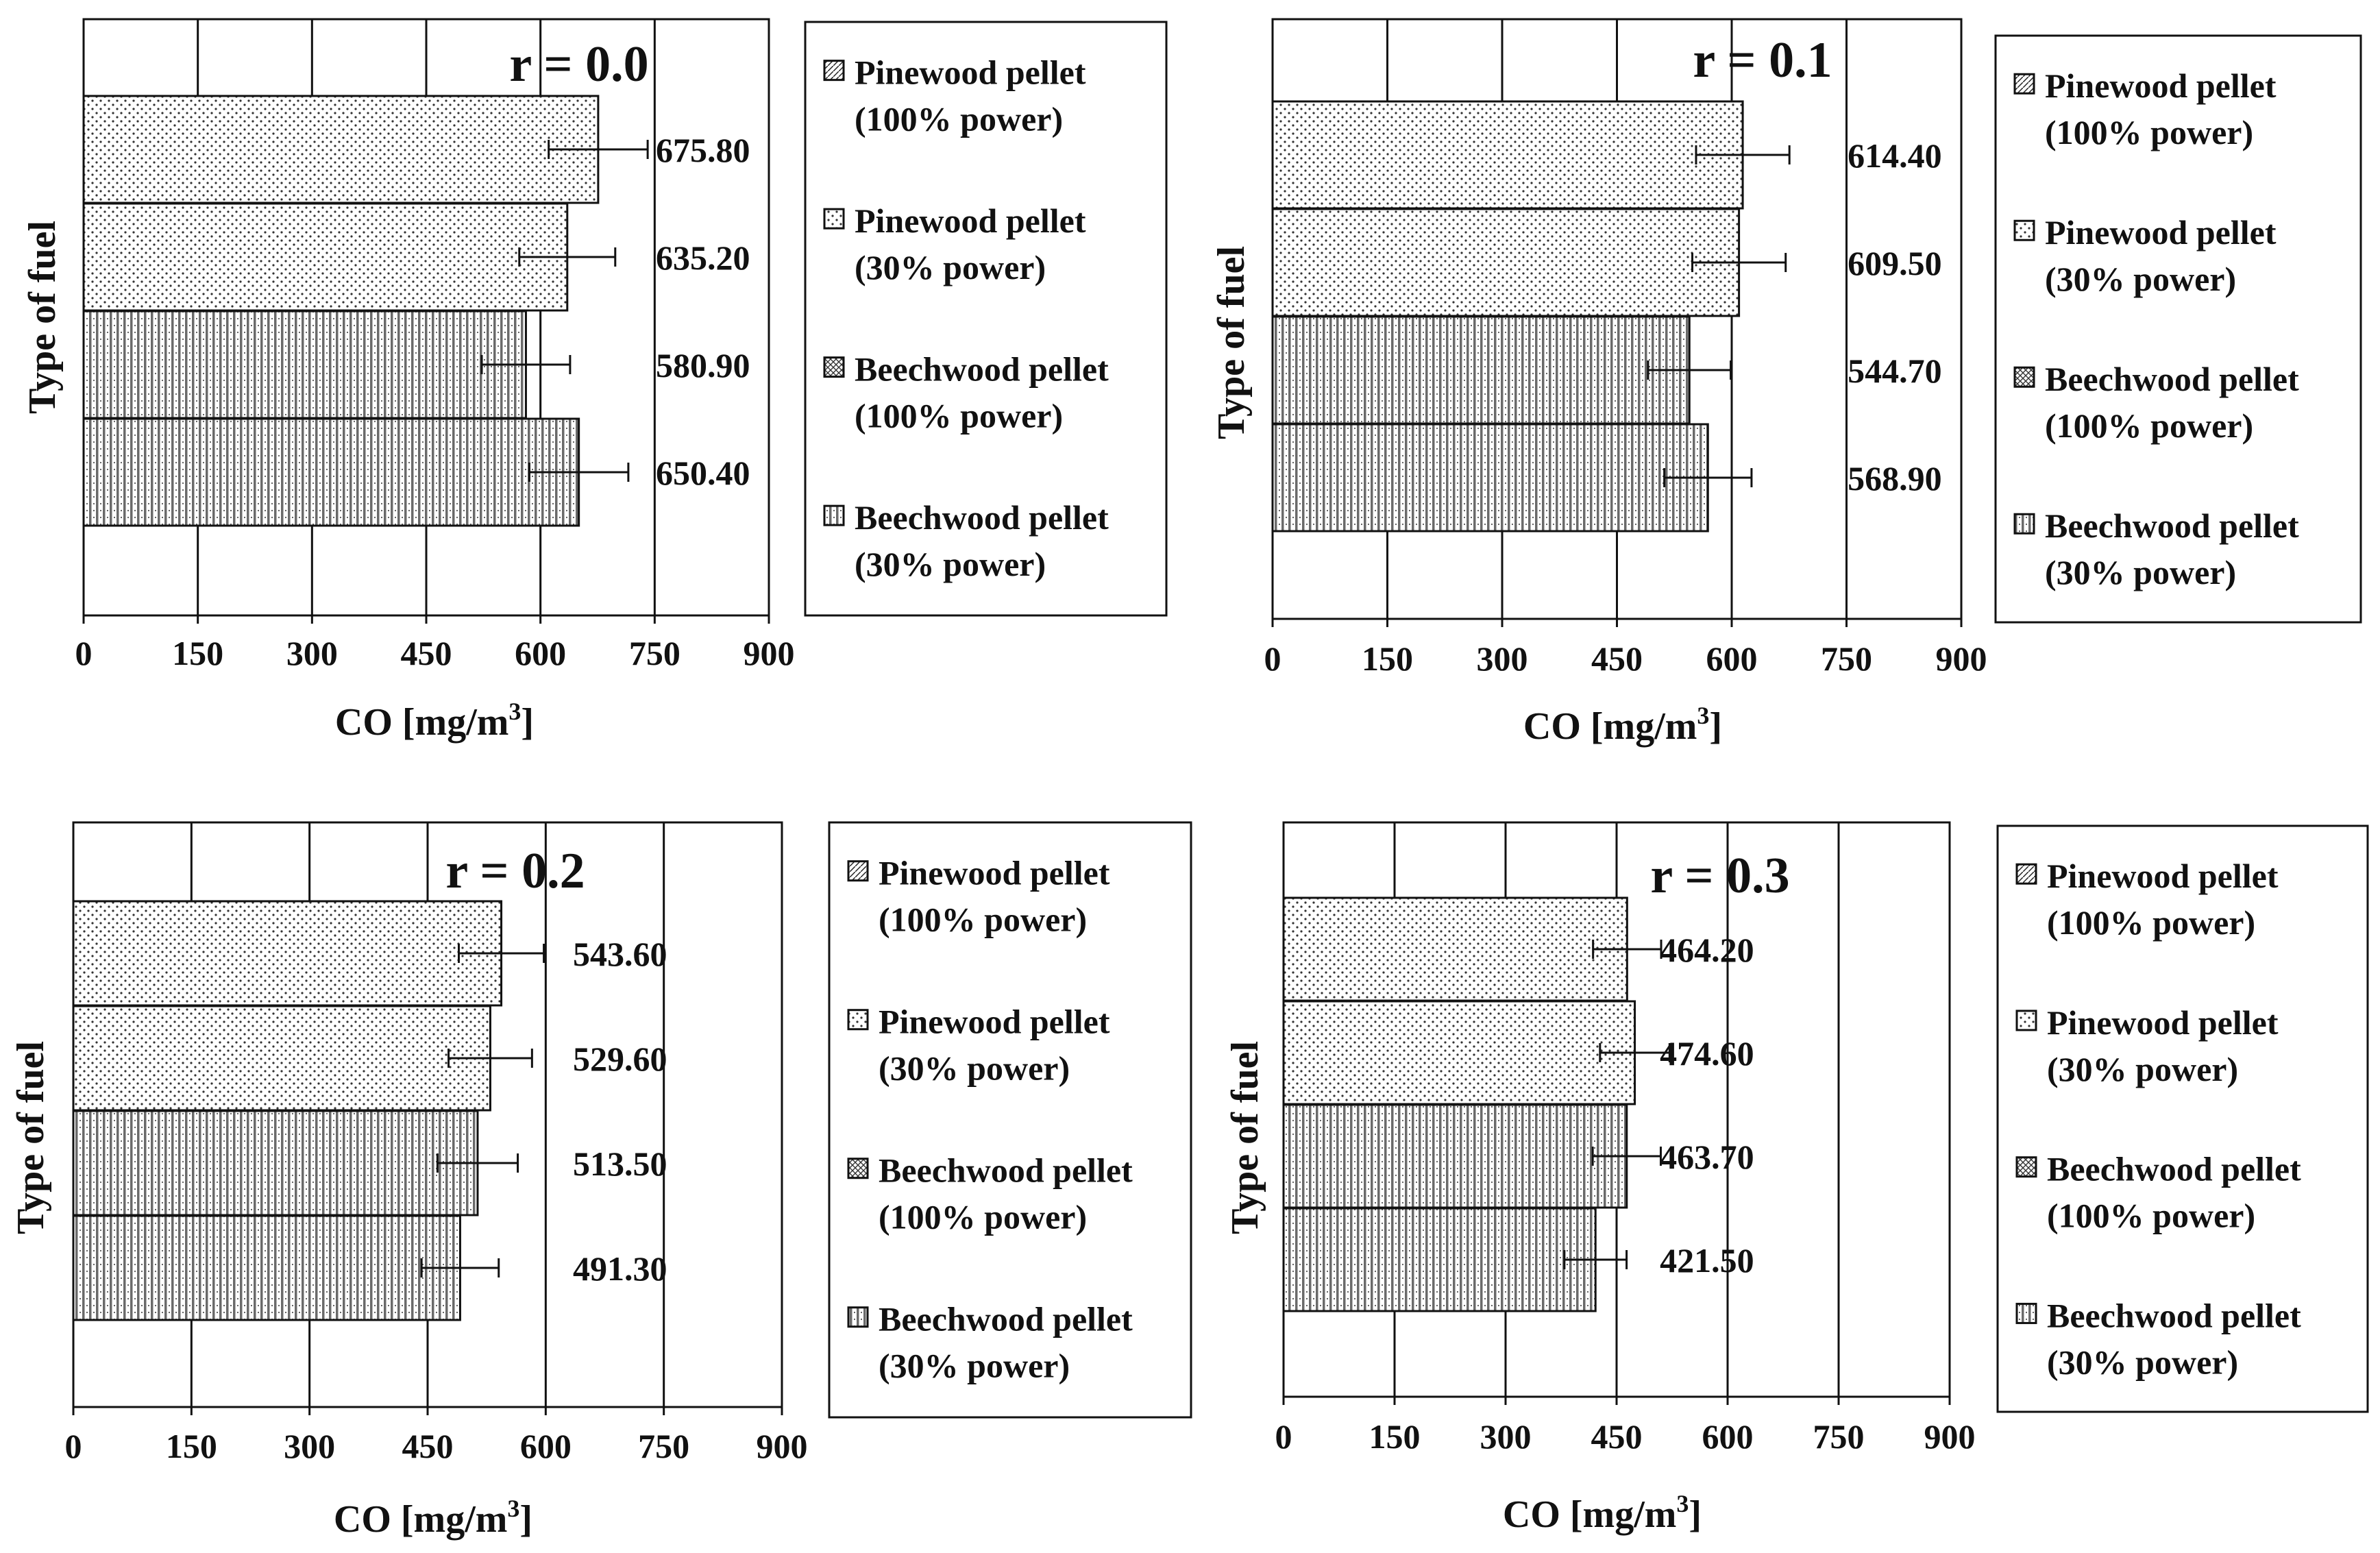 The image size is (2380, 1553). I want to click on data-label: 650.40, so click(703, 473).